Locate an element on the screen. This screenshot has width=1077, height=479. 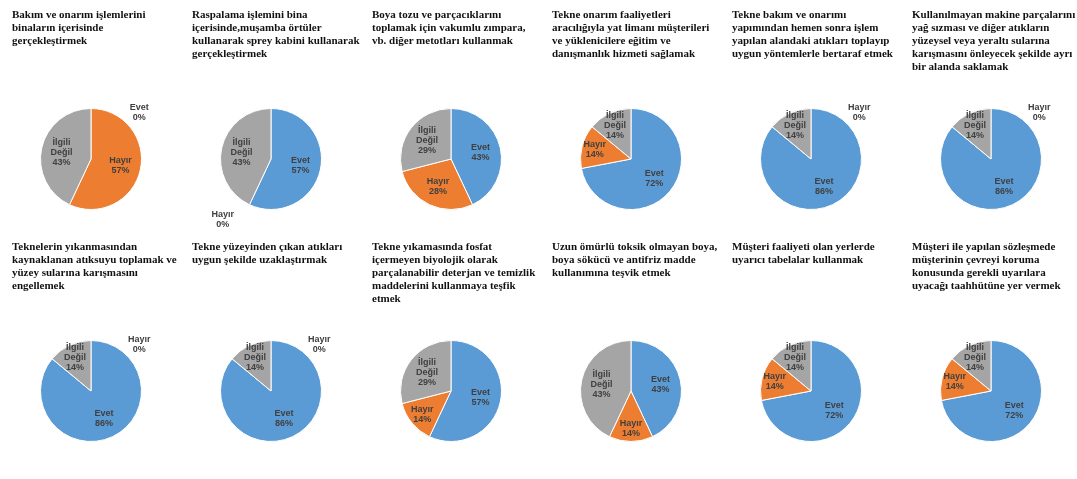
chart-title: Müşteri ile yapılan sözleşmede müşterinin çevreyi koruma konusunda gerekli uyarılara uyacağı taahhütüne yer vermek is located at coordinates (986, 266).